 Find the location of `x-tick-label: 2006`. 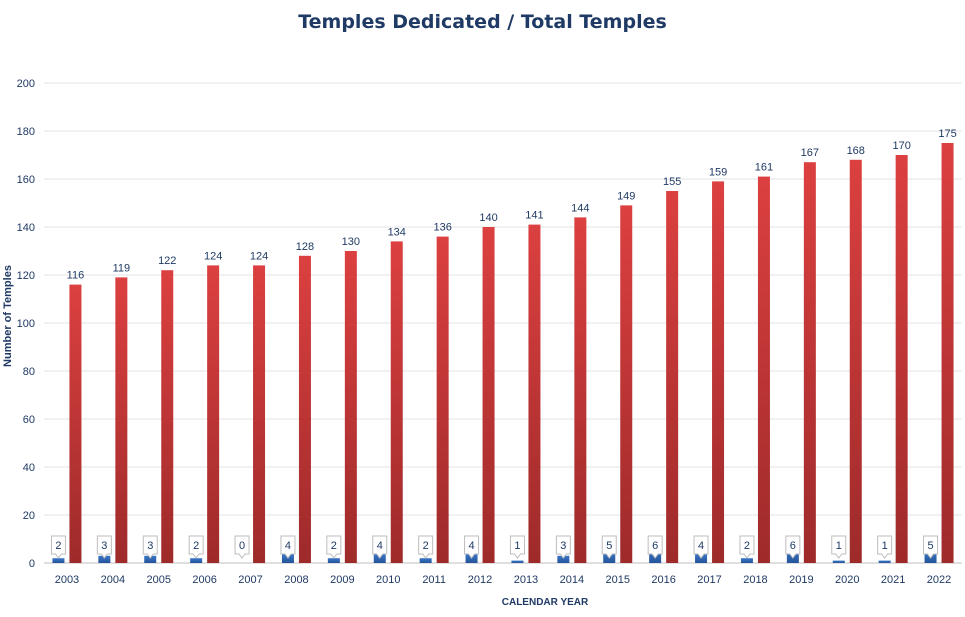

x-tick-label: 2006 is located at coordinates (204, 580).